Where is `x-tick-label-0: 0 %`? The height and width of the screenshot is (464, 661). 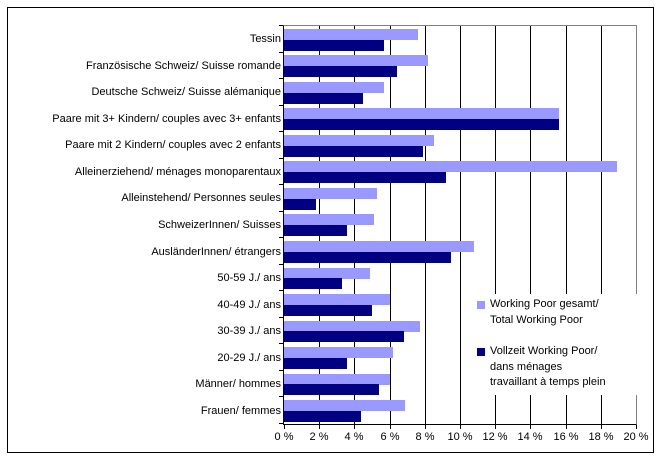
x-tick-label-0: 0 % is located at coordinates (284, 437).